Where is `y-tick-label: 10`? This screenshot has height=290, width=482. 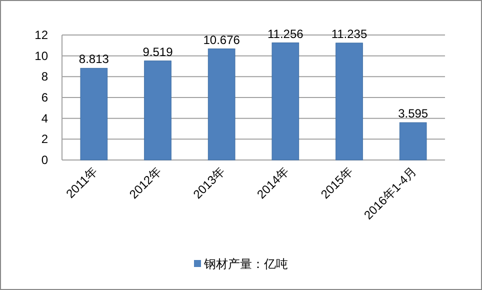
y-tick-label: 10 is located at coordinates (41, 55).